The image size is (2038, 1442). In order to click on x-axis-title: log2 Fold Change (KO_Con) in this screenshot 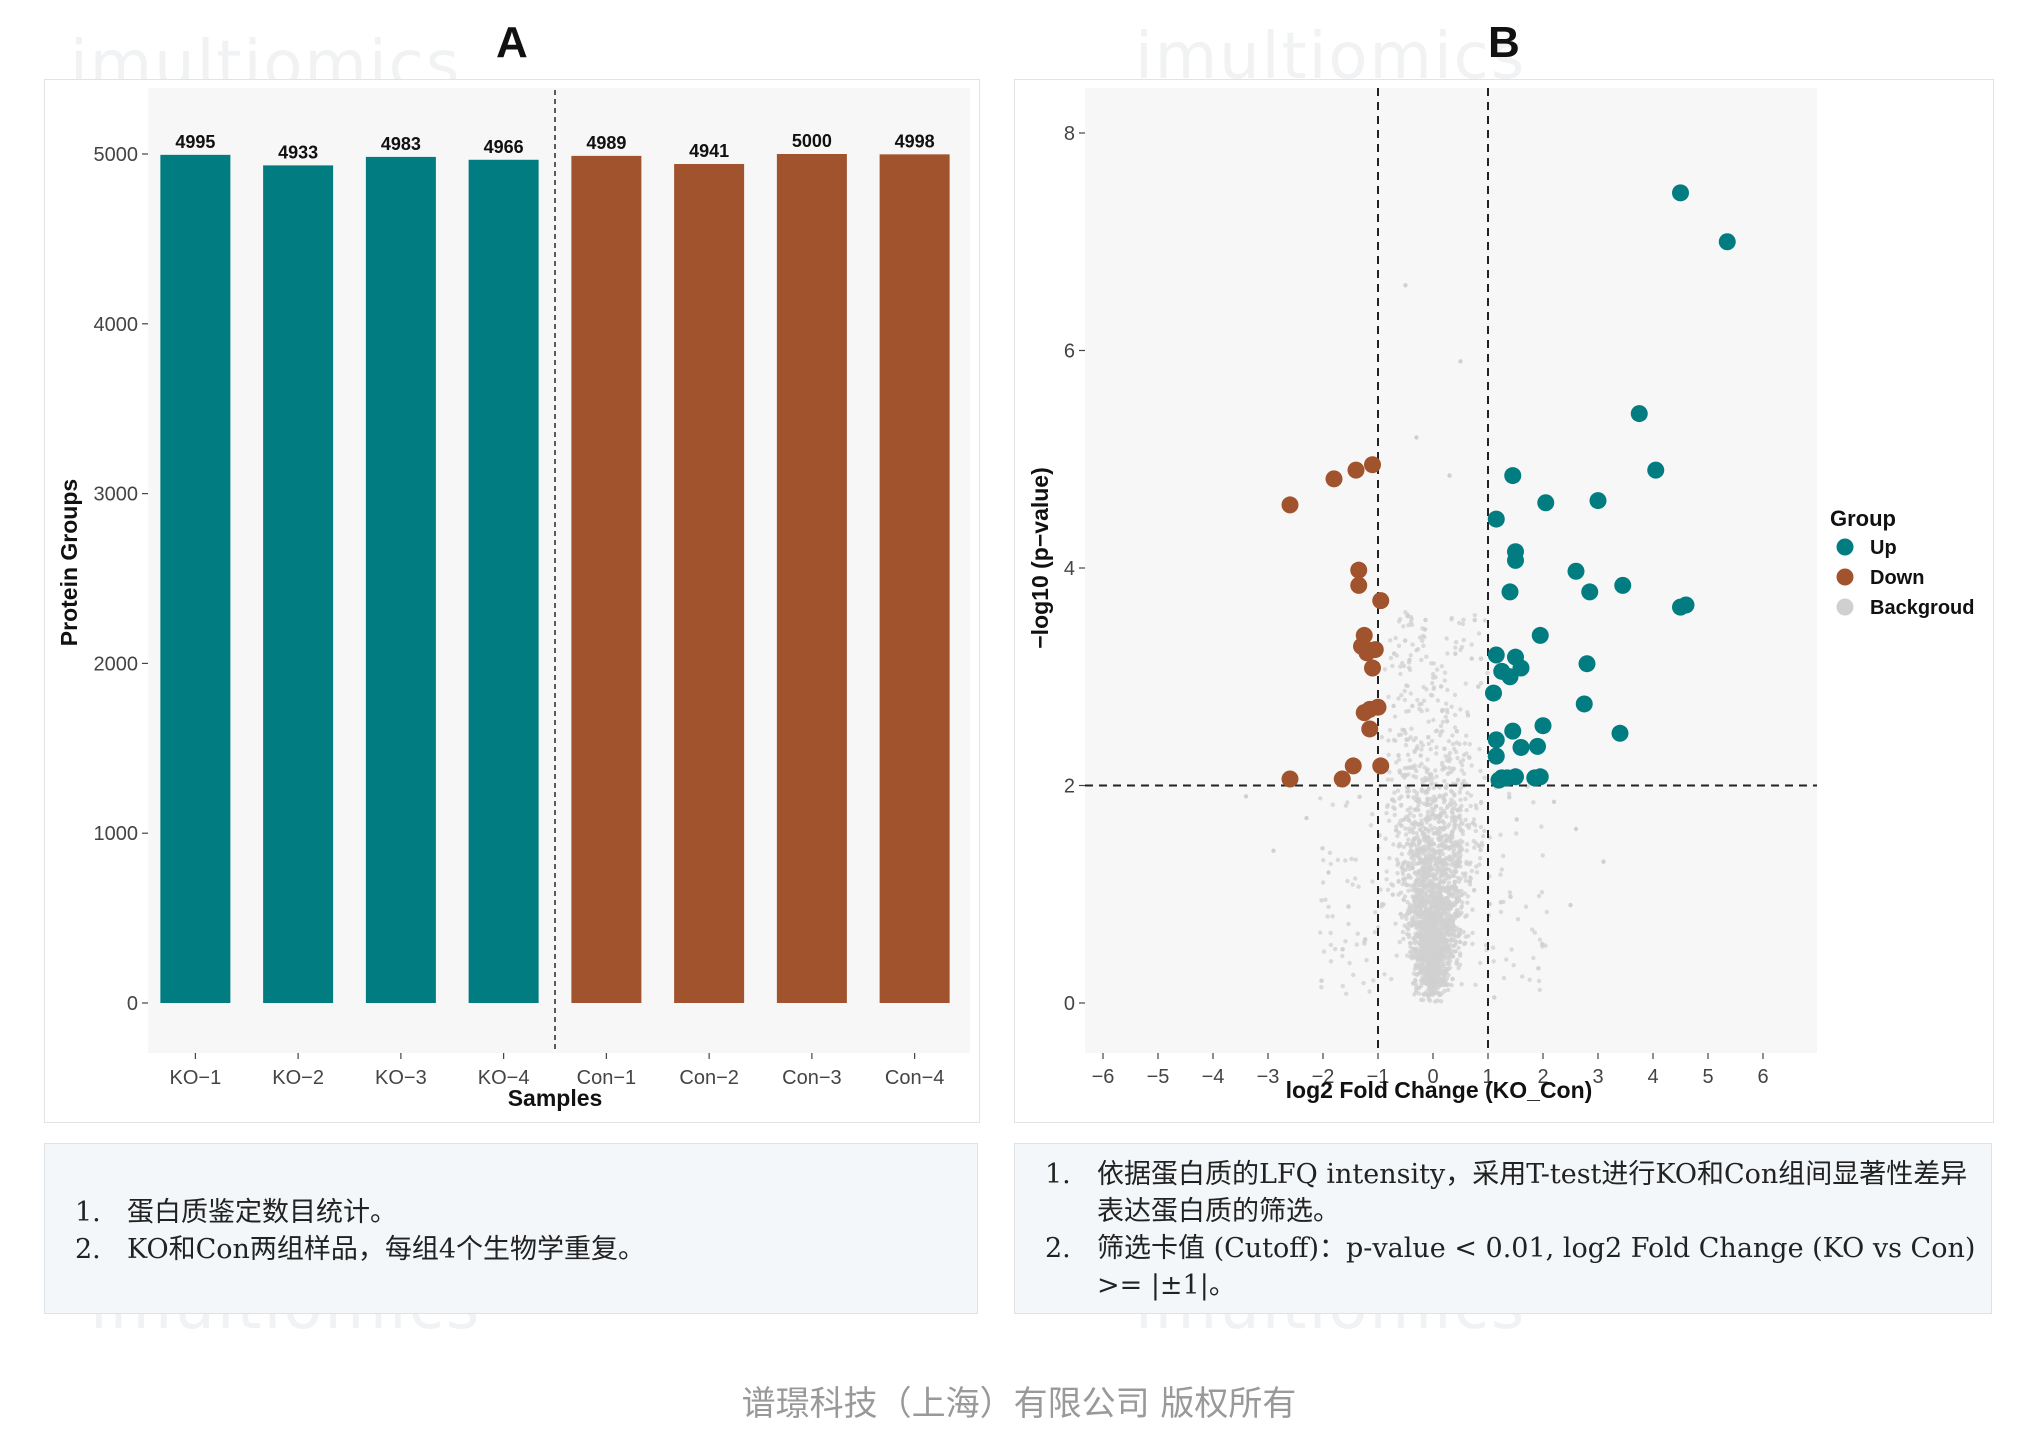, I will do `click(1439, 1090)`.